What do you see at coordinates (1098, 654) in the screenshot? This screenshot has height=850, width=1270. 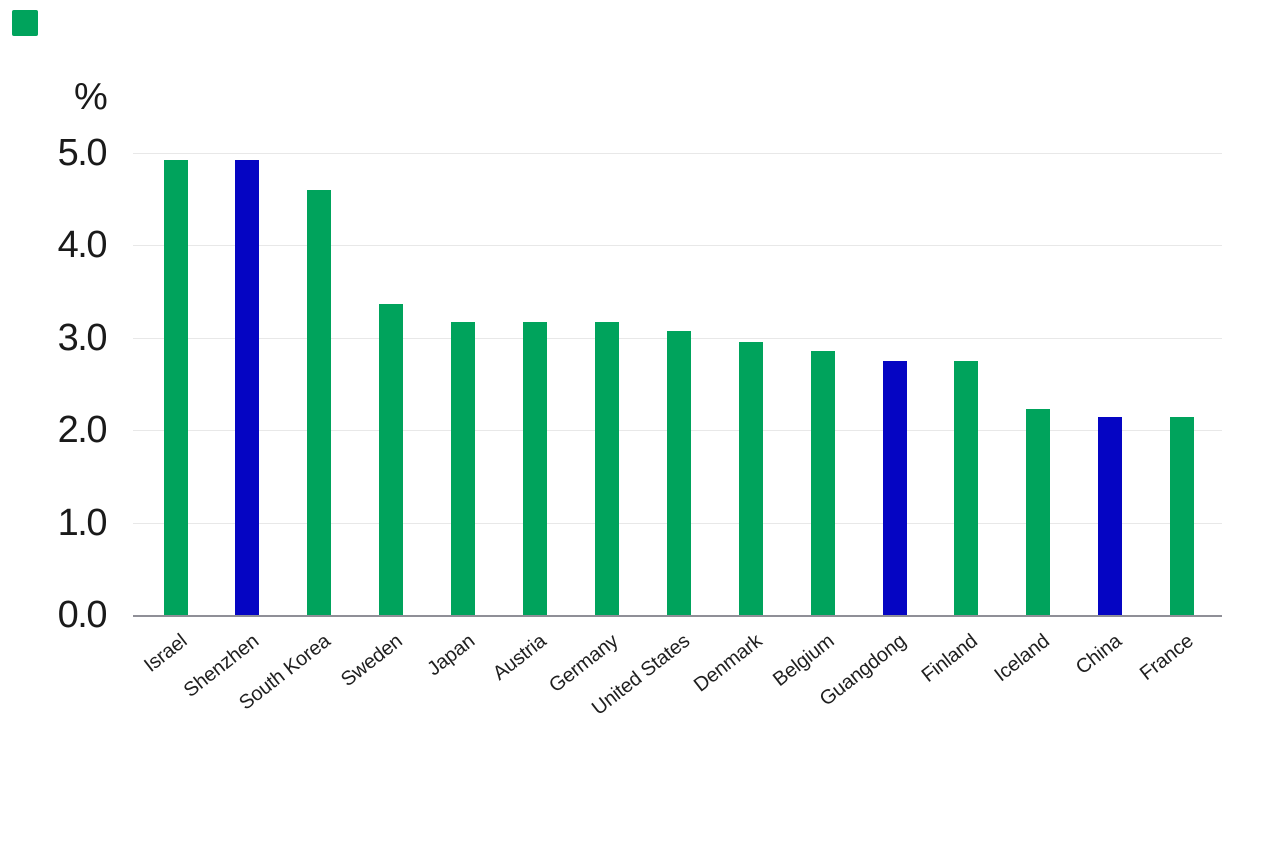 I see `x-tick-label-china: China` at bounding box center [1098, 654].